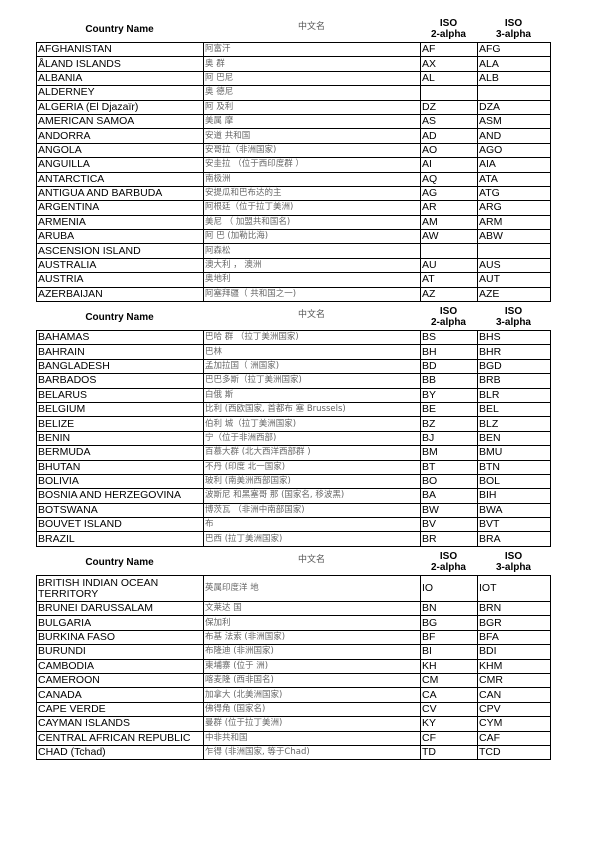 The image size is (600, 850). Describe the element at coordinates (120, 652) in the screenshot. I see `country-name: BURUNDI` at that location.